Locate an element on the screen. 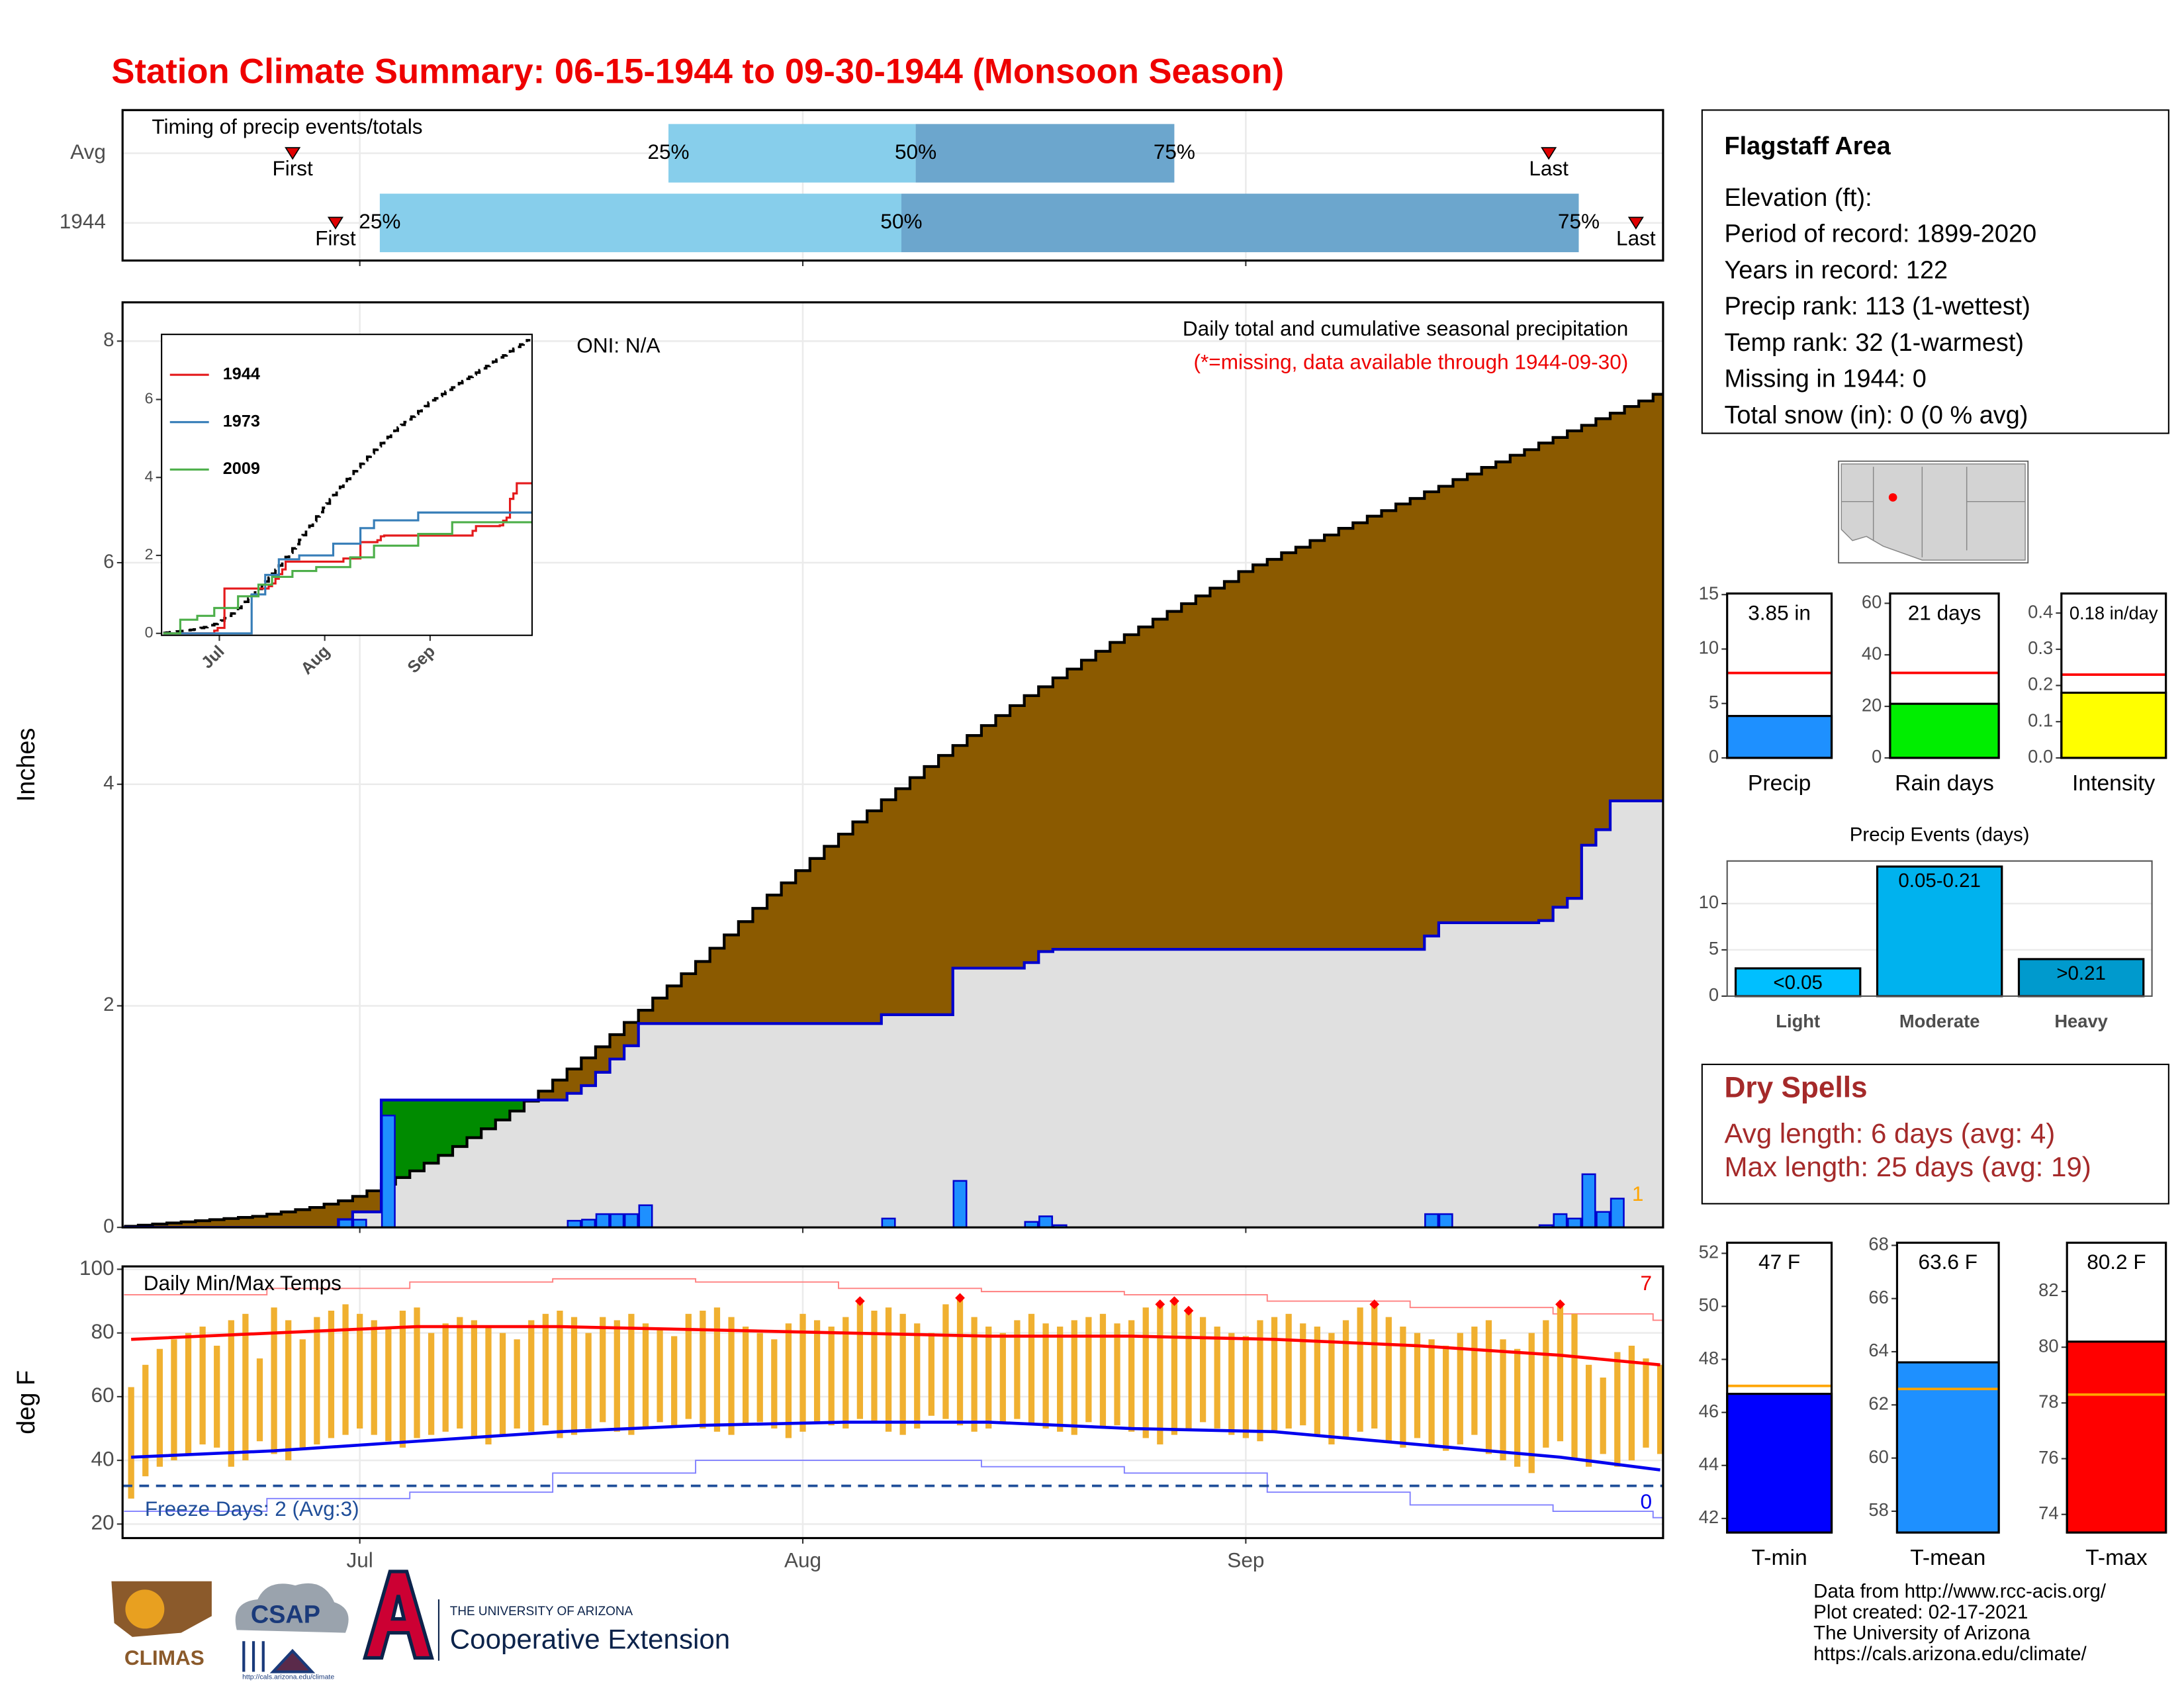  info-line: Years in record: 122 is located at coordinates (1836, 270).